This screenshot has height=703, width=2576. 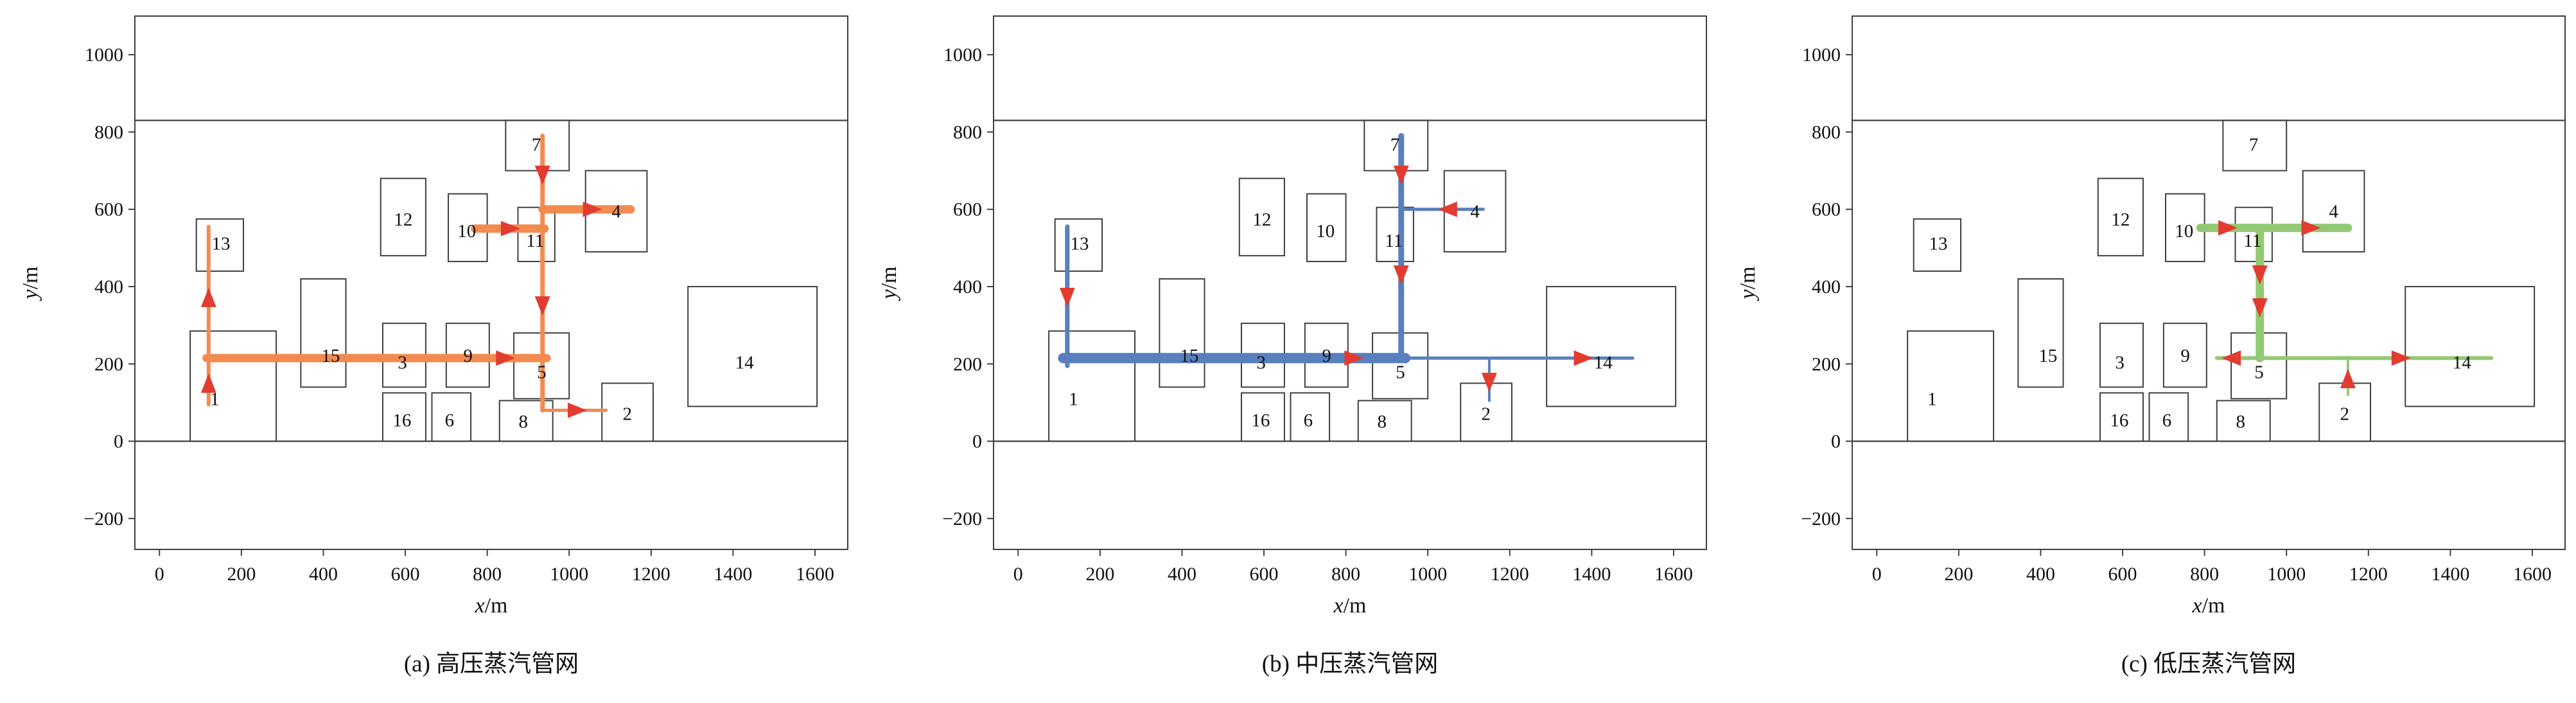 I want to click on x-axis-label: x/m, so click(x=2208, y=606).